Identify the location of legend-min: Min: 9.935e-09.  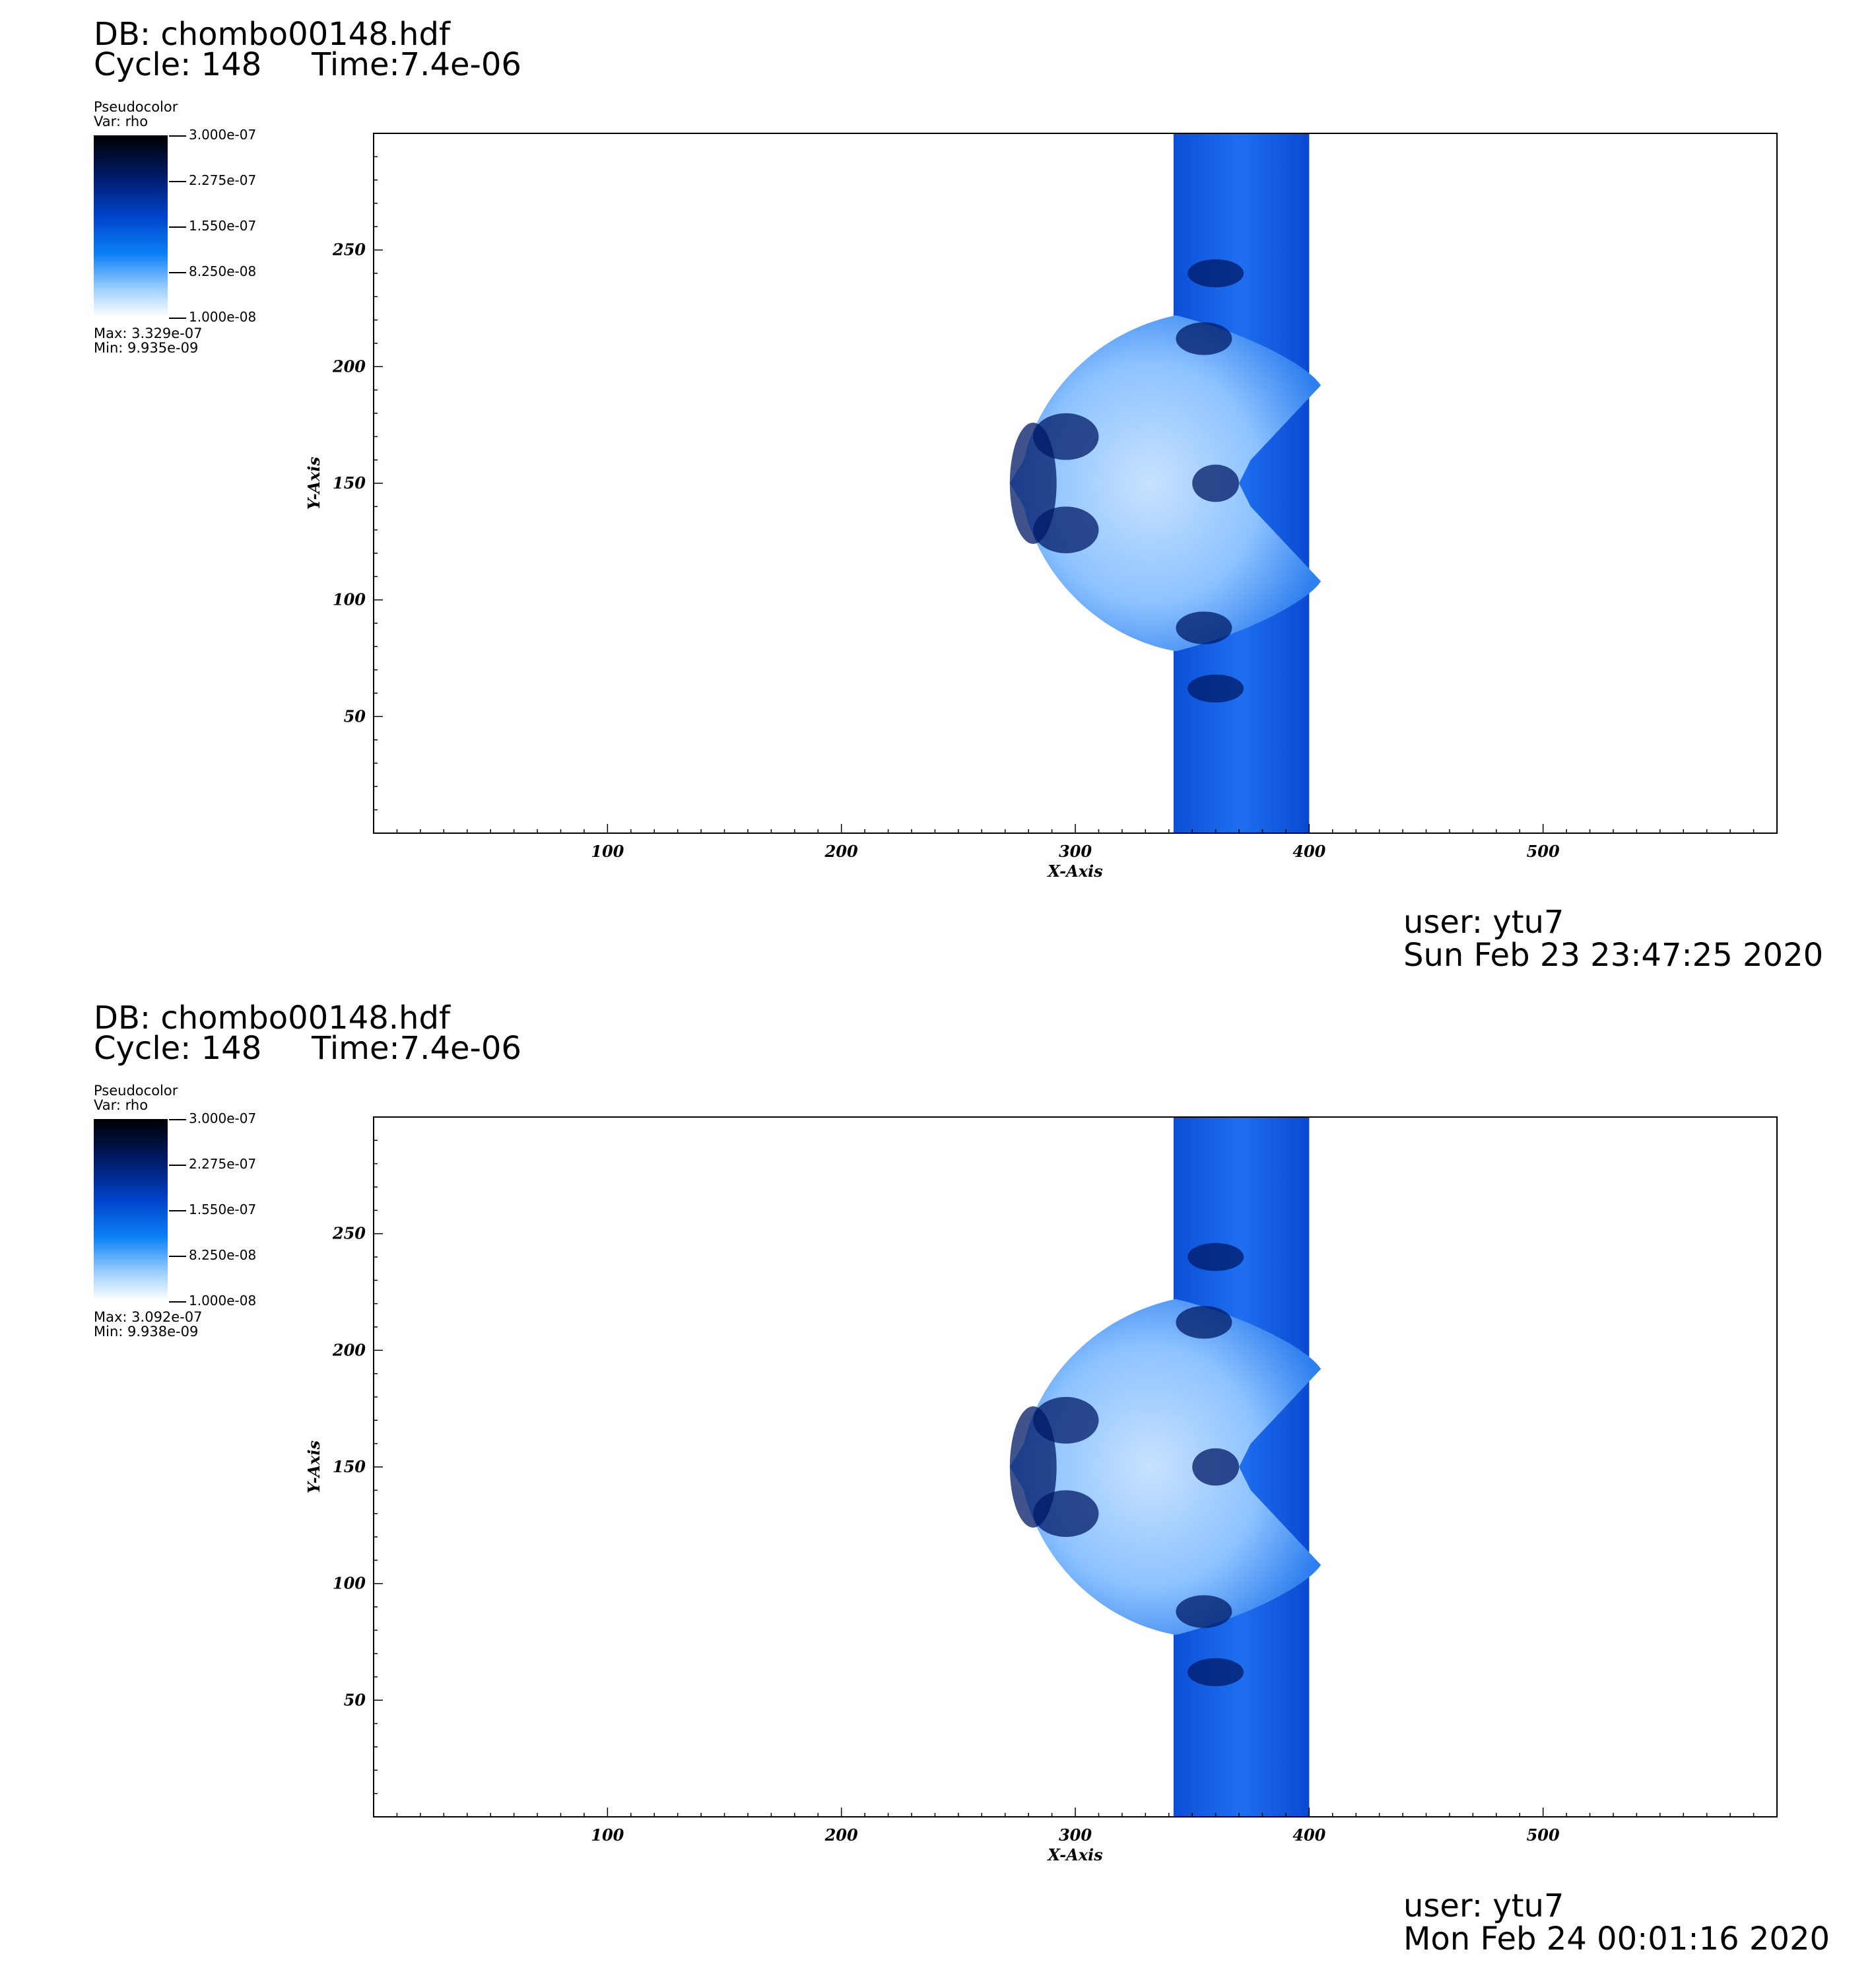
(146, 348).